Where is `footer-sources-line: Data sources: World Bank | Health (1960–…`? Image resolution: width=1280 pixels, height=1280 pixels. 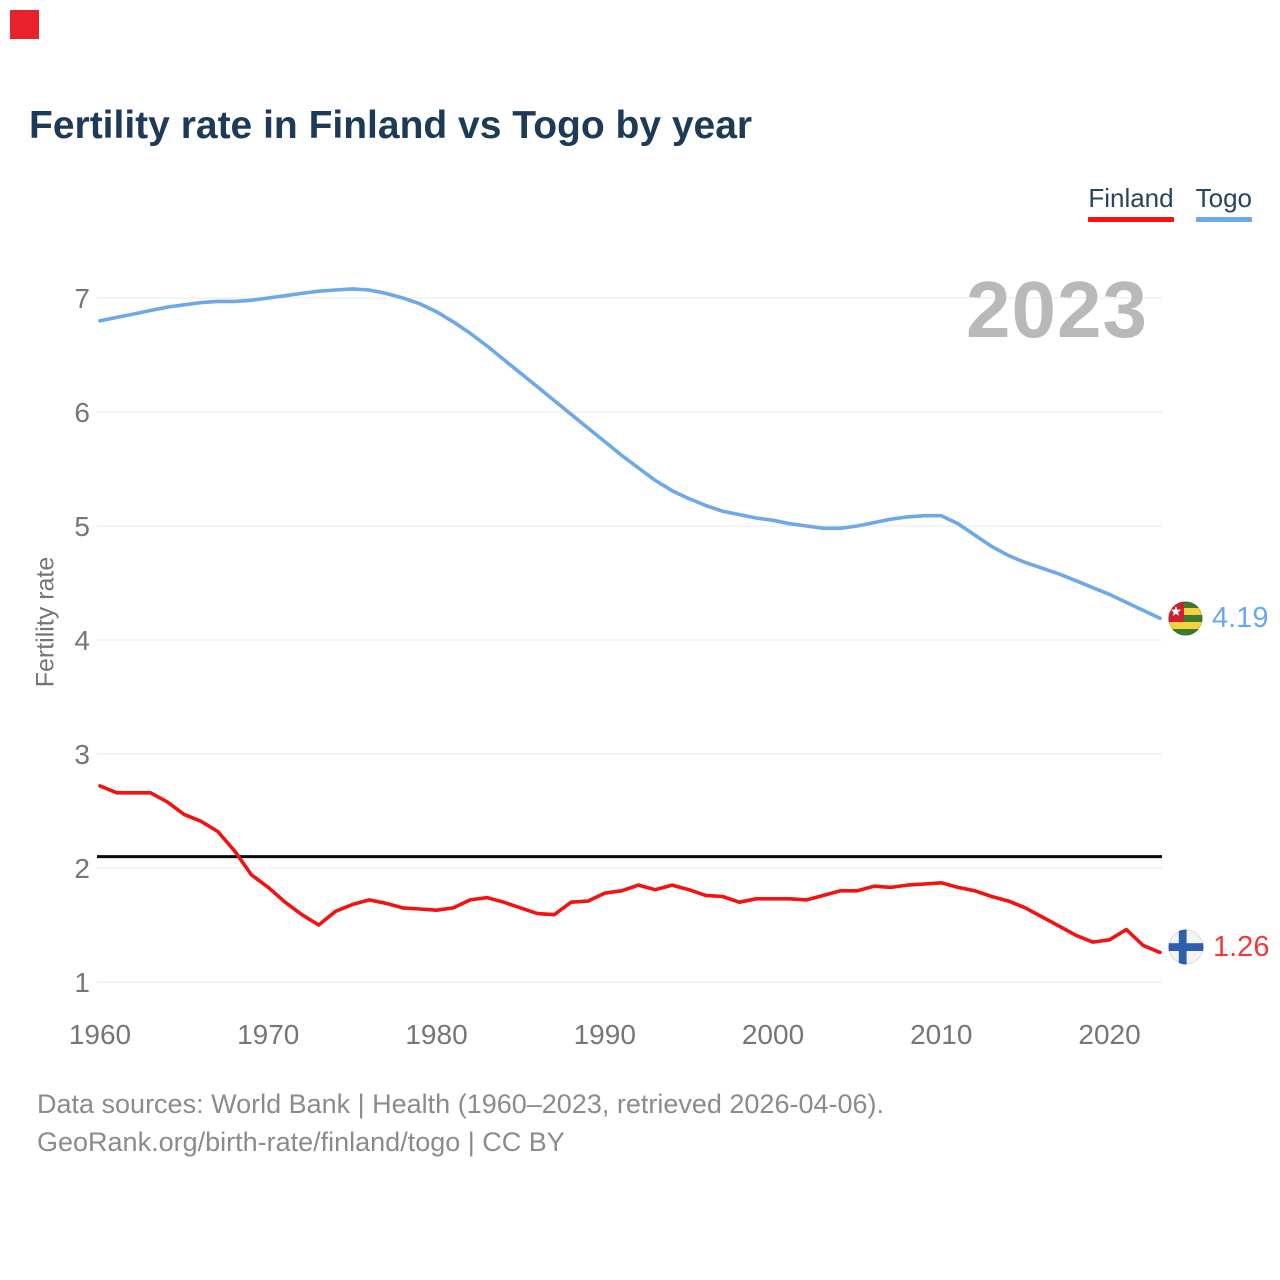
footer-sources-line: Data sources: World Bank | Health (1960–… is located at coordinates (460, 1104).